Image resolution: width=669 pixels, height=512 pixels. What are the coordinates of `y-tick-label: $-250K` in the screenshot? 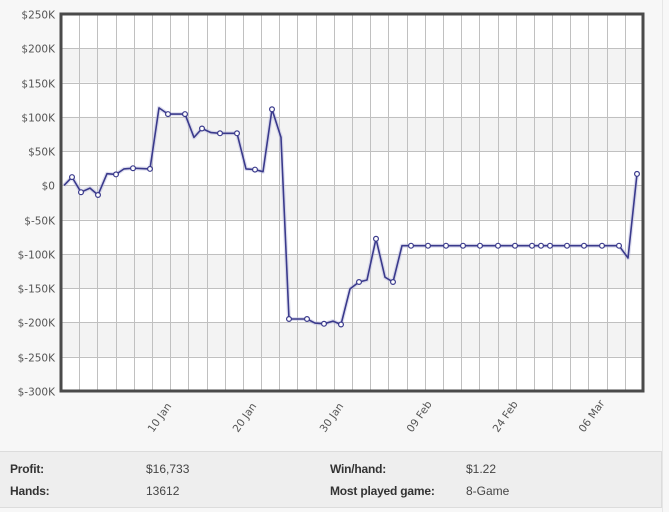 It's located at (37, 359).